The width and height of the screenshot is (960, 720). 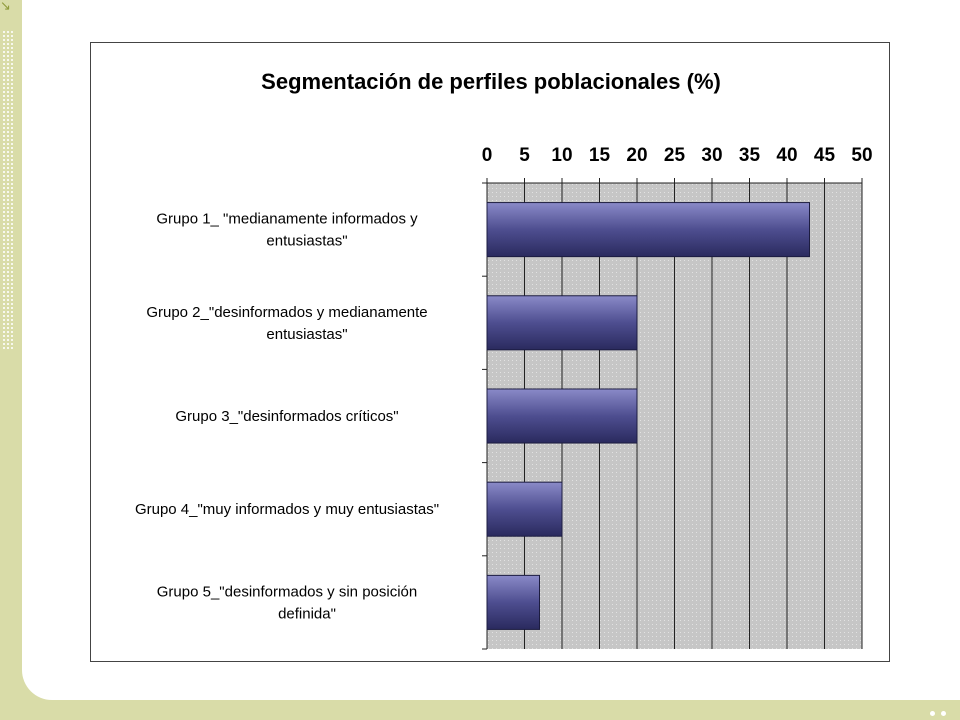 What do you see at coordinates (487, 155) in the screenshot?
I see `x-tick-label: 0` at bounding box center [487, 155].